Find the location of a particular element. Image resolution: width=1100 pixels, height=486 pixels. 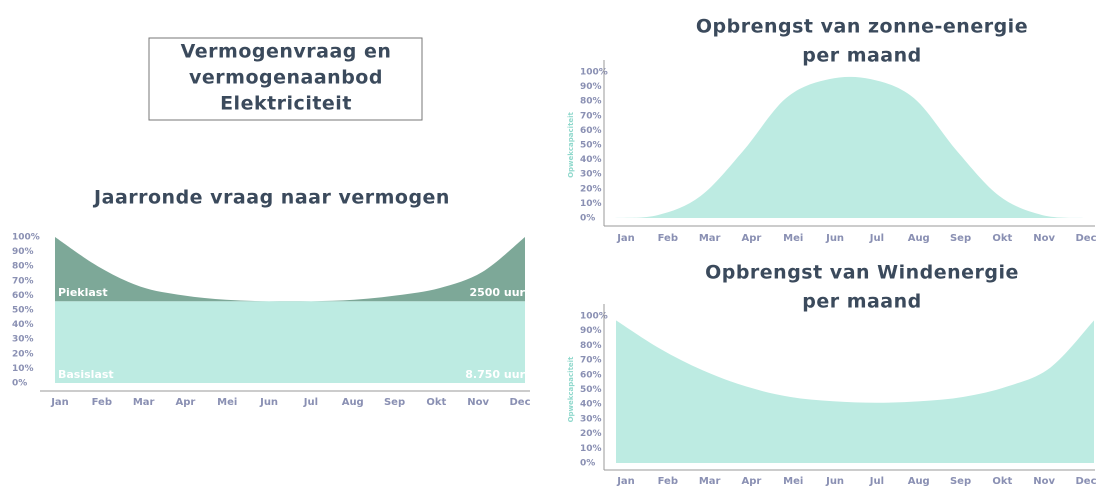

series-label: Basislast is located at coordinates (86, 374).